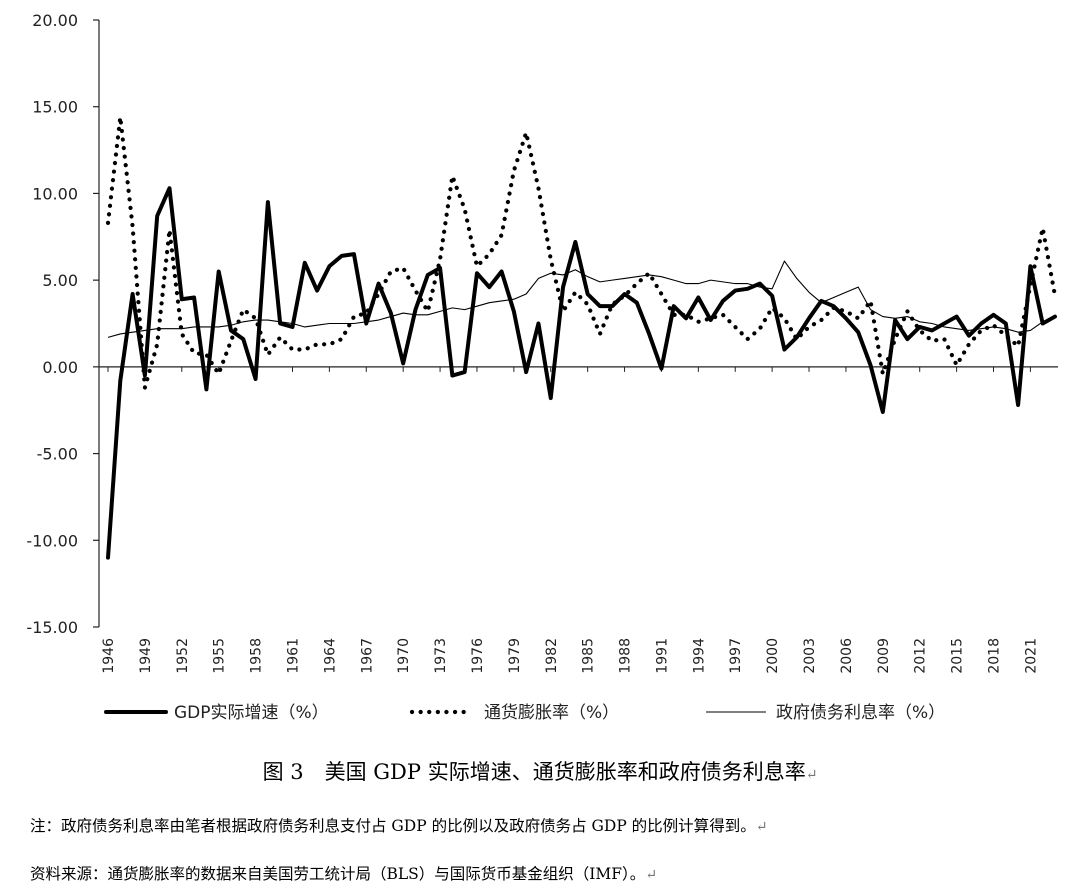 This screenshot has width=1080, height=893. Describe the element at coordinates (52, 540) in the screenshot. I see `y-tick-label: -10.00` at that location.